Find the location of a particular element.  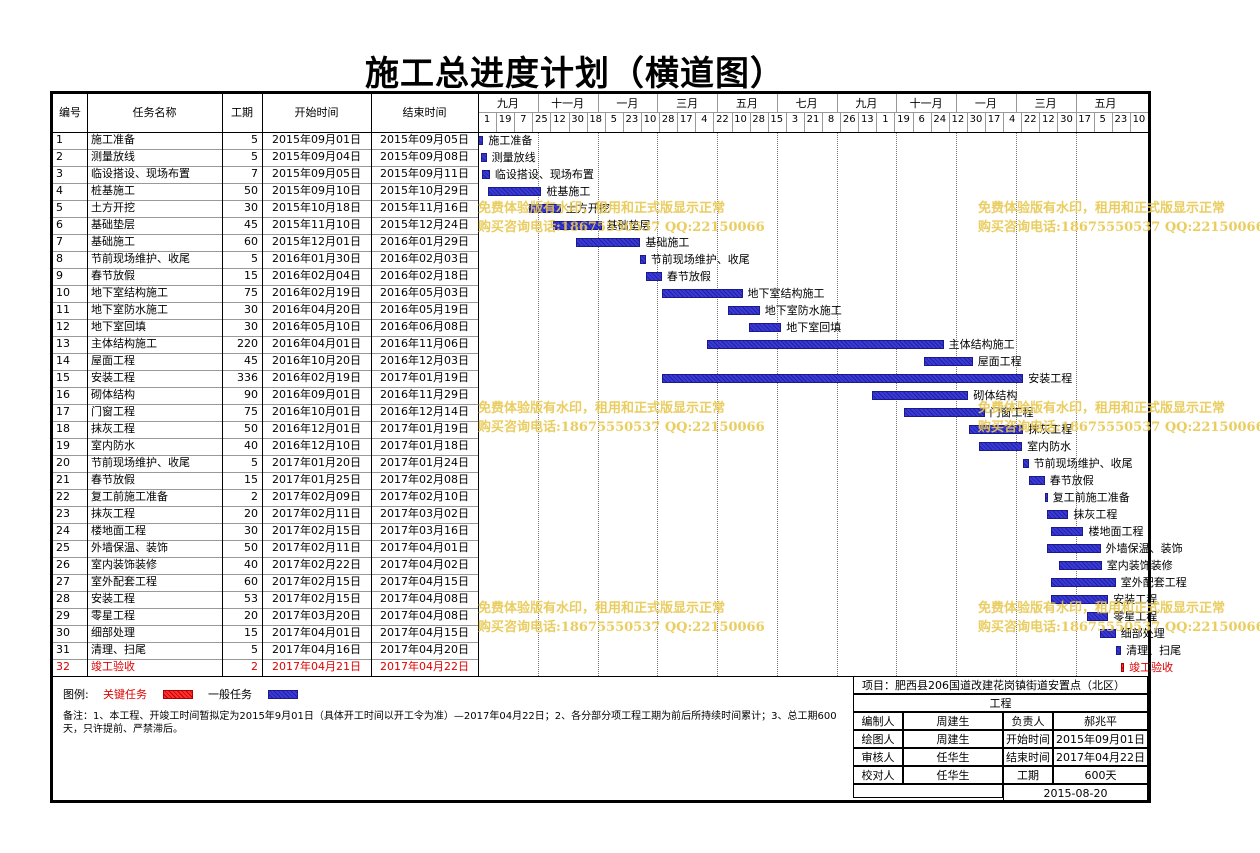

task-id: 27 is located at coordinates (63, 581).